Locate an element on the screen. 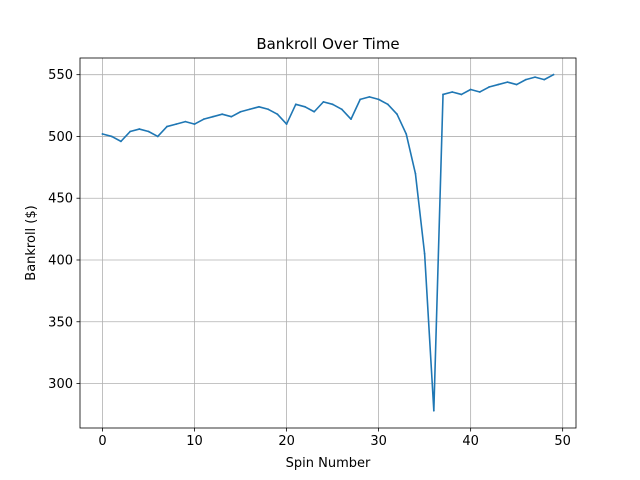  y-tick-label: 400 is located at coordinates (60, 260).